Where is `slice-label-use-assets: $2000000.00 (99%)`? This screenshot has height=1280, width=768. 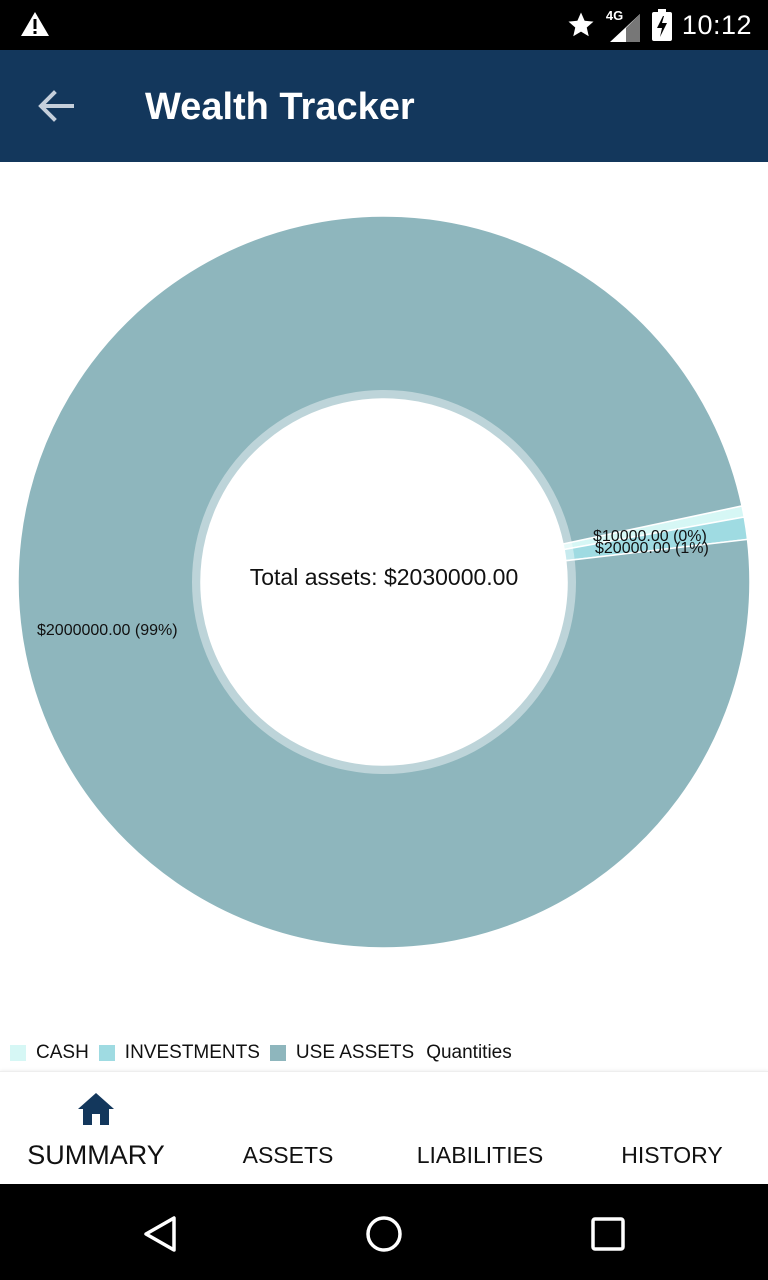
slice-label-use-assets: $2000000.00 (99%) is located at coordinates (107, 630).